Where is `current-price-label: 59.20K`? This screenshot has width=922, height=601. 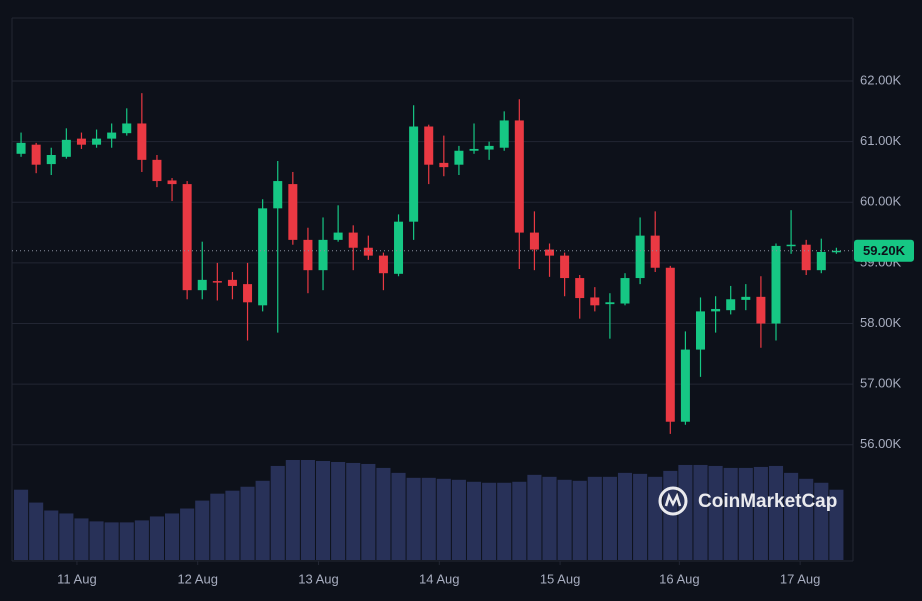
current-price-label: 59.20K is located at coordinates (884, 250).